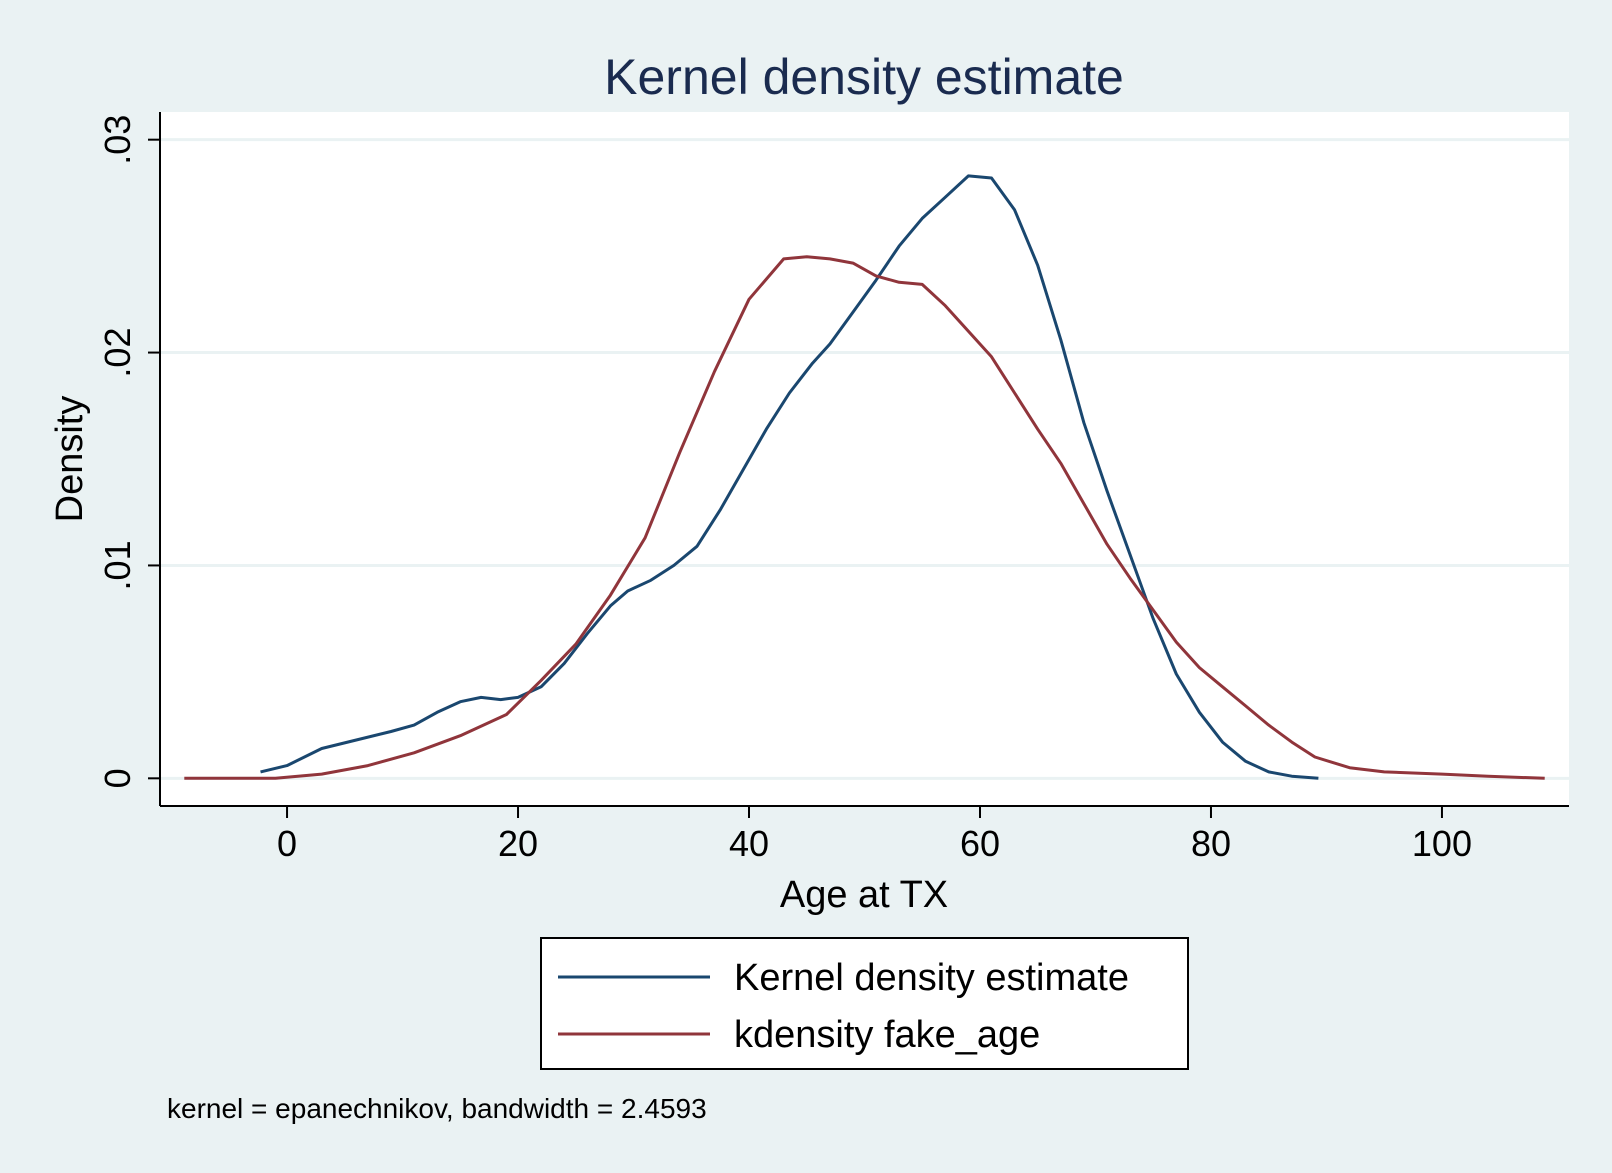 This screenshot has height=1173, width=1612. I want to click on legend-box, so click(864, 1003).